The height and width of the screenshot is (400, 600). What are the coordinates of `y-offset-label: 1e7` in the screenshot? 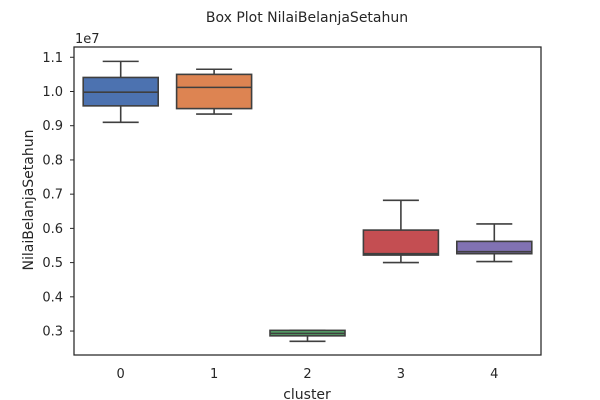 It's located at (87, 39).